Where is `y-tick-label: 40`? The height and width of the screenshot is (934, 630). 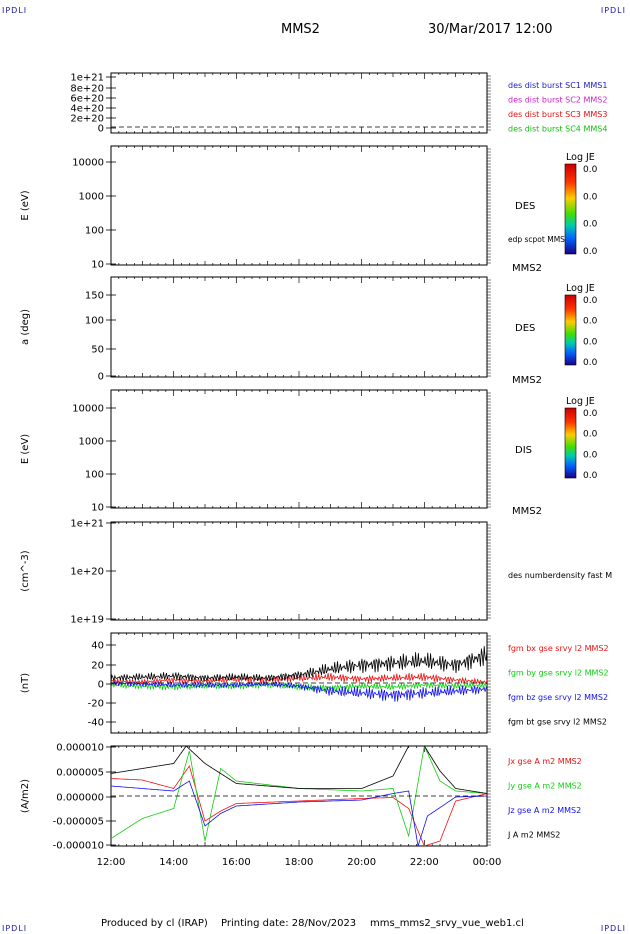
y-tick-label: 40 is located at coordinates (97, 646).